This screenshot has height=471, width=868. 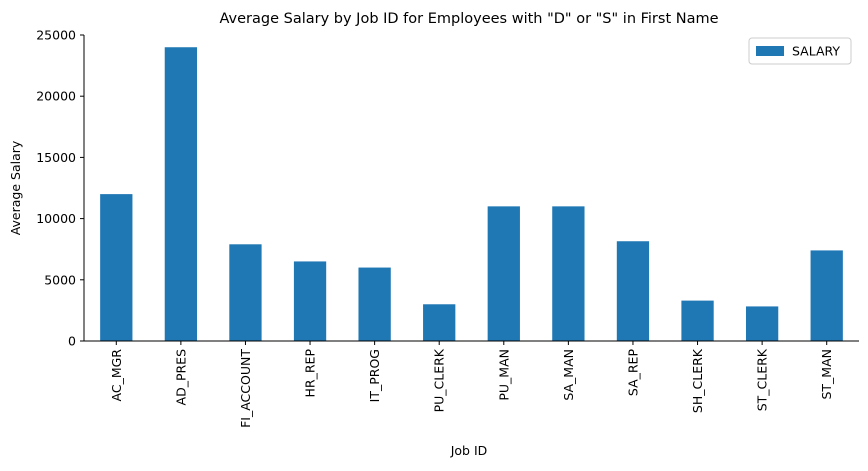 I want to click on y-tick-label: 25000, so click(x=56, y=35).